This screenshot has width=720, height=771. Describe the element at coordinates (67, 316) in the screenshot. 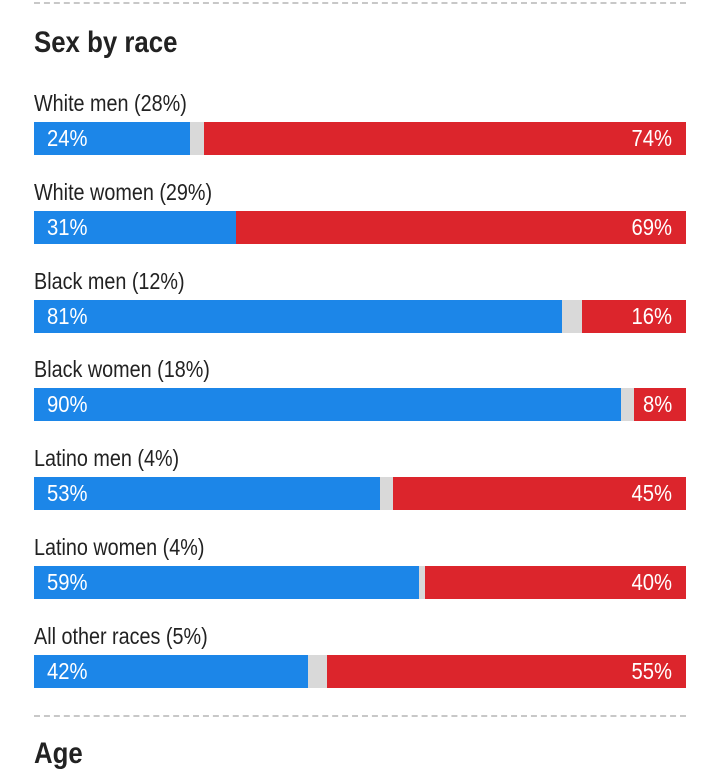

I see `value-label-blue: 81%` at that location.